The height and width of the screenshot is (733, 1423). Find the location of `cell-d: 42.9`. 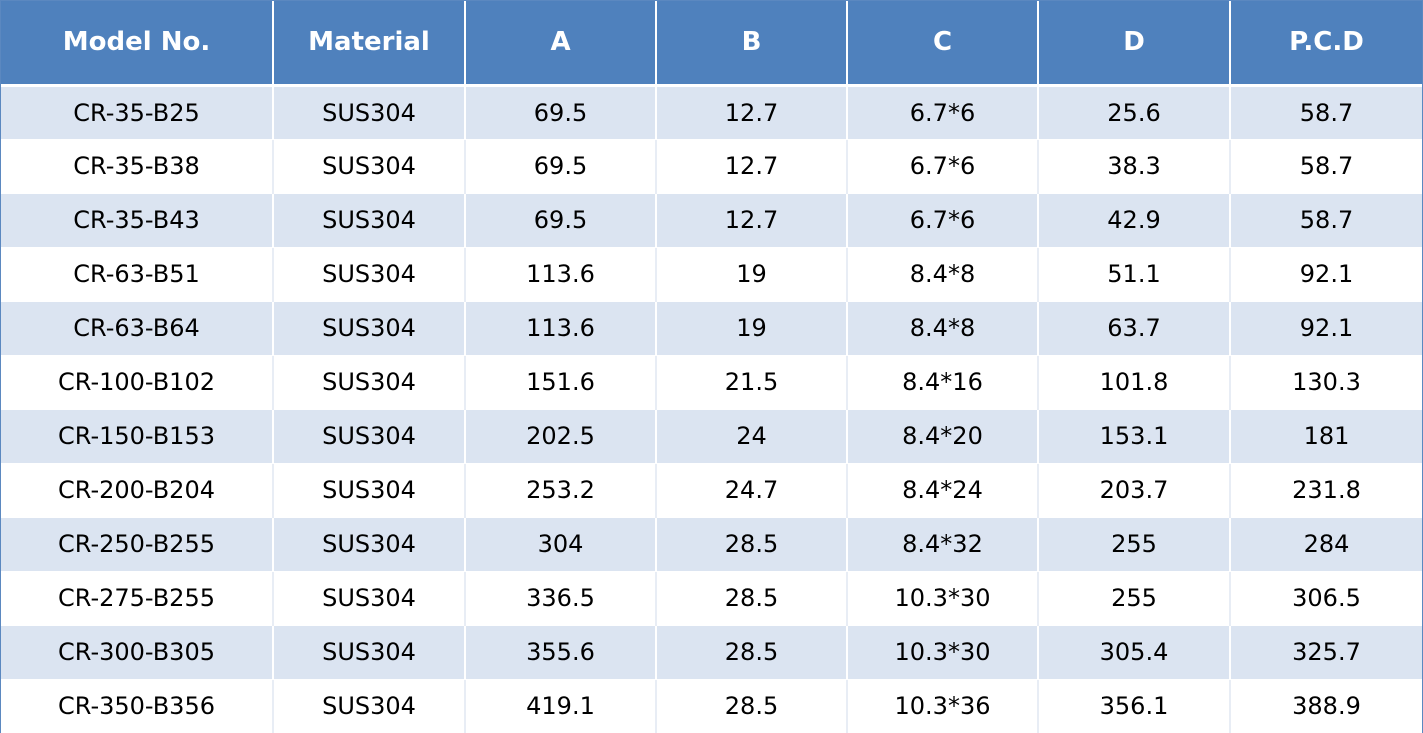

cell-d: 42.9 is located at coordinates (1133, 219).